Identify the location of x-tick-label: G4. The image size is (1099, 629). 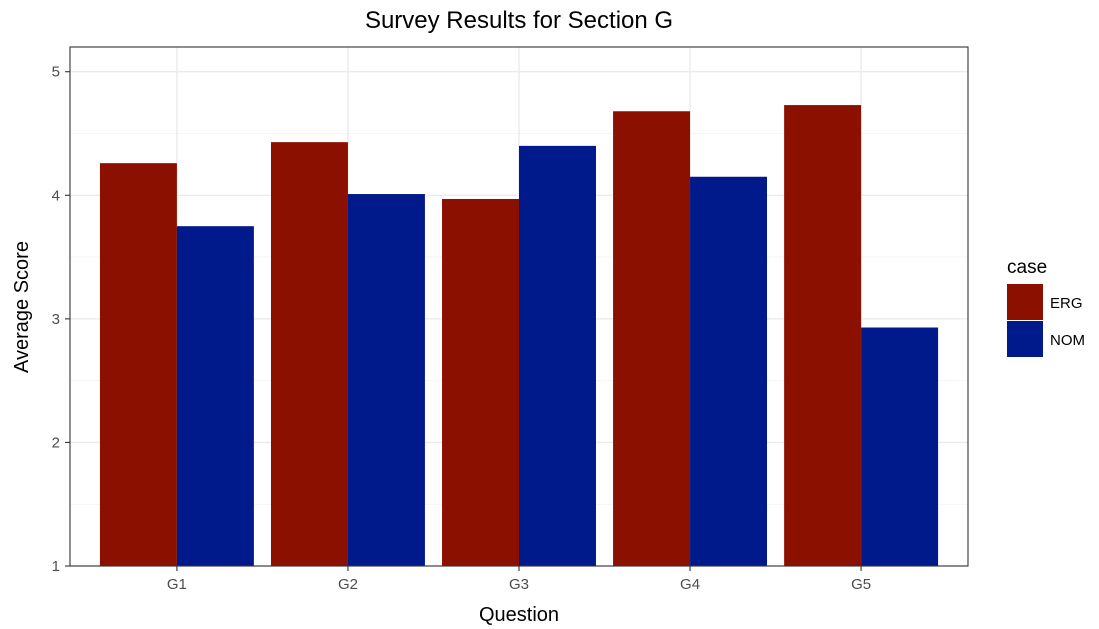
(690, 584).